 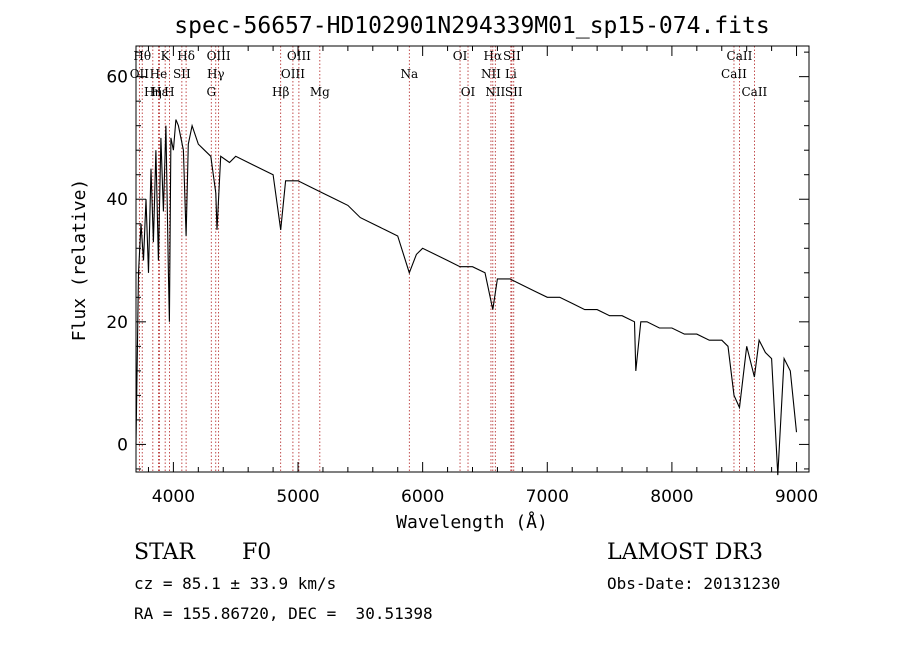 I want to click on line-label-14: OIII, so click(x=293, y=74).